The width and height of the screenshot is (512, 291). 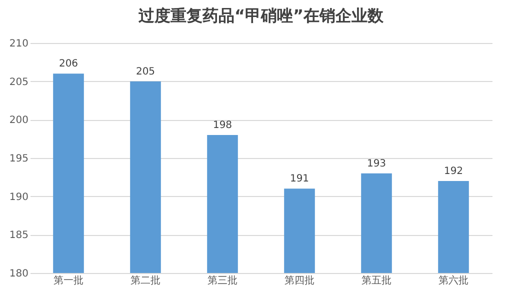 What do you see at coordinates (18, 159) in the screenshot?
I see `y-tick-label: 195` at bounding box center [18, 159].